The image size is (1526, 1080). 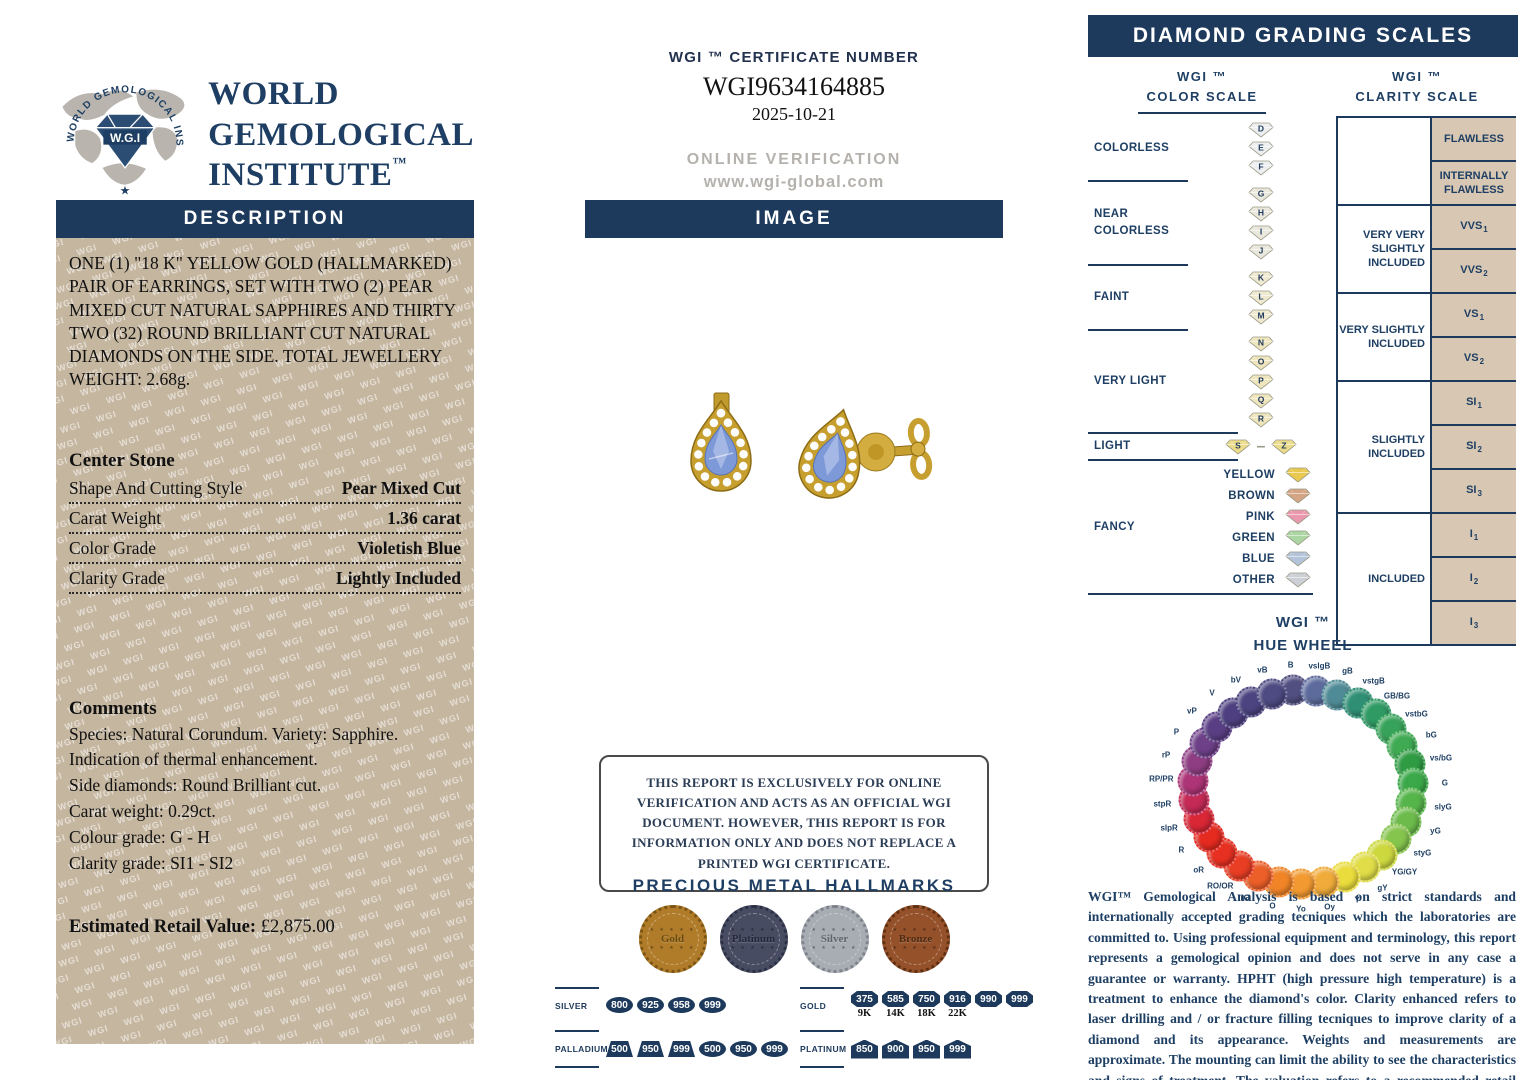 What do you see at coordinates (1220, 886) in the screenshot?
I see `hue-label: RO/OR` at bounding box center [1220, 886].